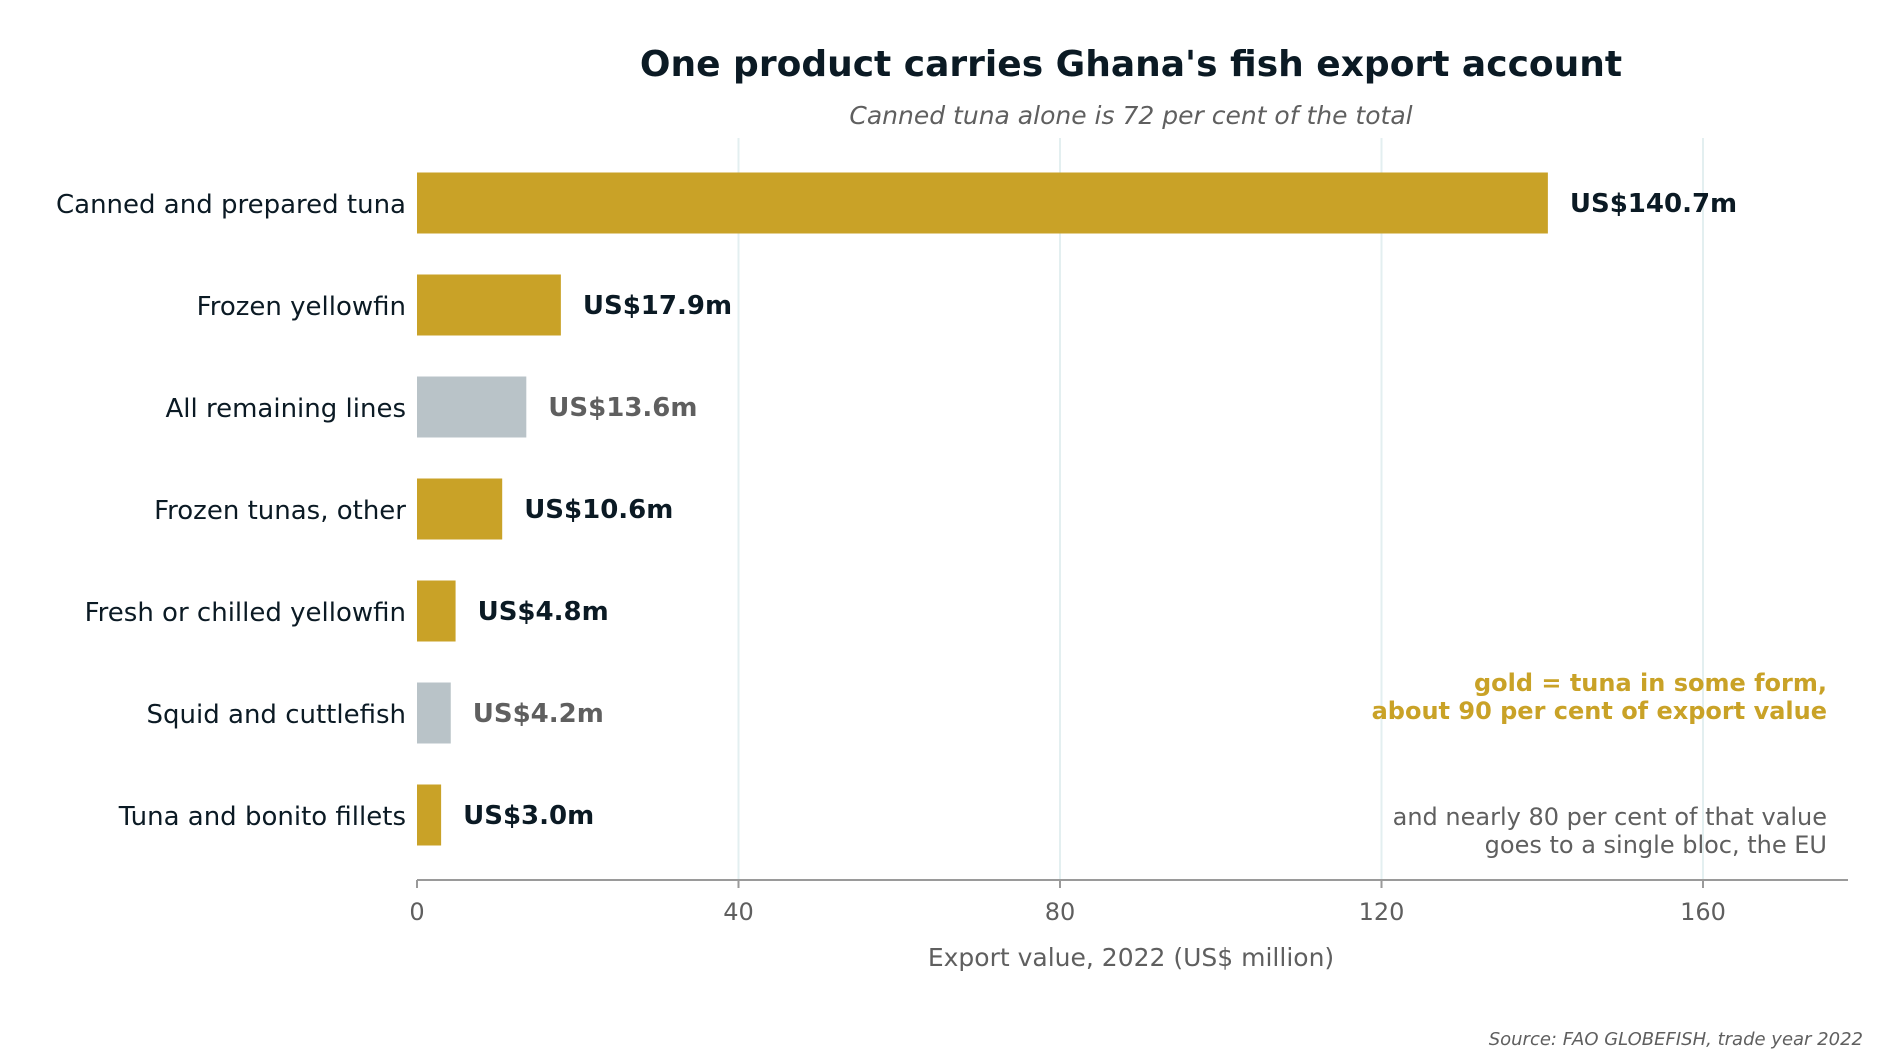 Image resolution: width=1890 pixels, height=1063 pixels. I want to click on x-tick-label: 0, so click(416, 912).